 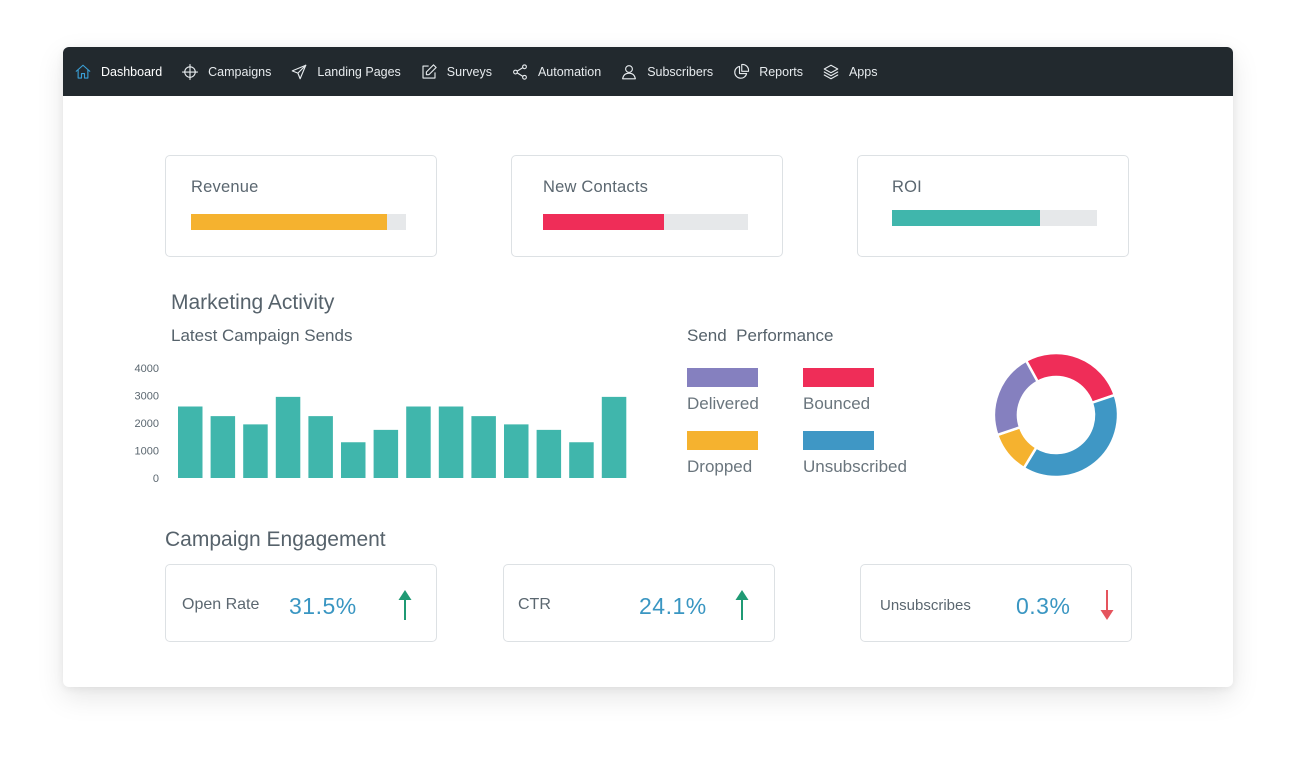 What do you see at coordinates (781, 71) in the screenshot?
I see `nav-item-label: Reports` at bounding box center [781, 71].